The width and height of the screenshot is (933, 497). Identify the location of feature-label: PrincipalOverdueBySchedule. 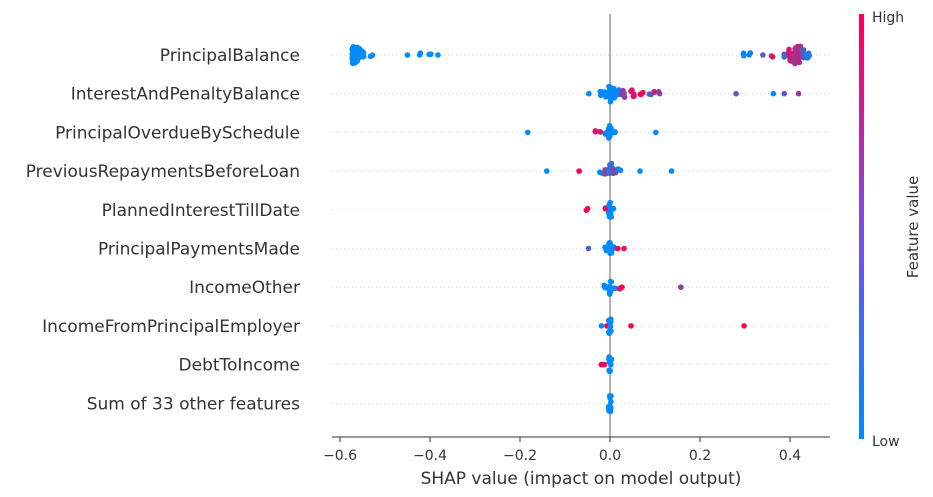
(177, 133).